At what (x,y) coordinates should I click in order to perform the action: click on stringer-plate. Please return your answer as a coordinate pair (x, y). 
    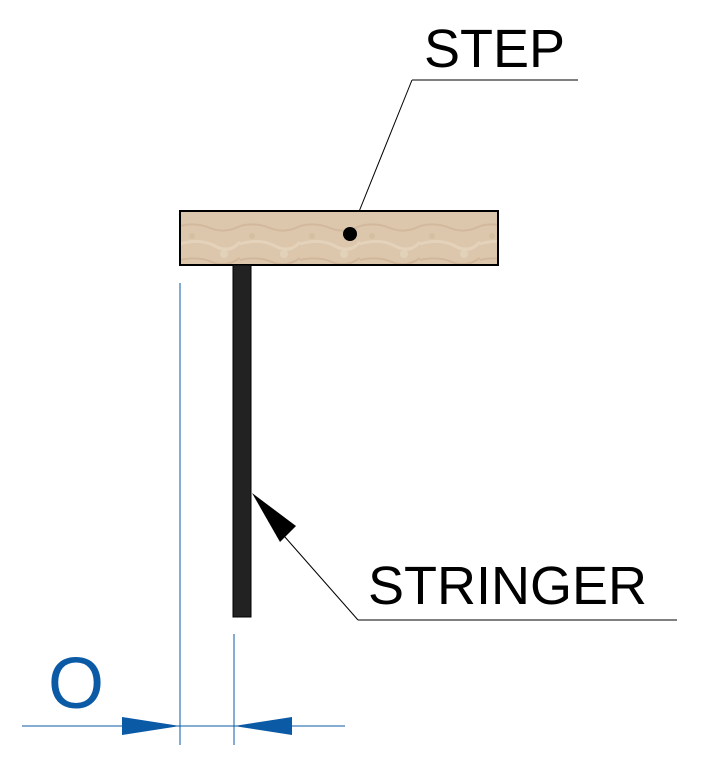
    Looking at the image, I should click on (242, 441).